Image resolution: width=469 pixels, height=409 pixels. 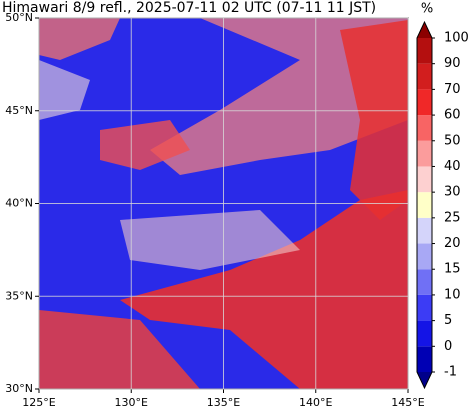 What do you see at coordinates (131, 402) in the screenshot?
I see `x-tick-label: 130°E` at bounding box center [131, 402].